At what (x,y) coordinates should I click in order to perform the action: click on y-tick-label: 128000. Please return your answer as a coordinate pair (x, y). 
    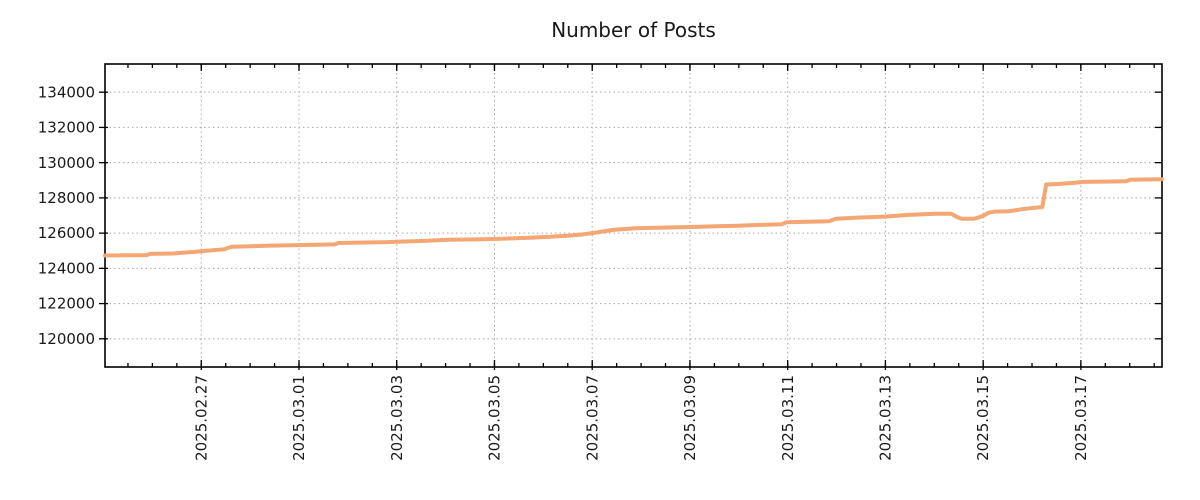
    Looking at the image, I should click on (66, 198).